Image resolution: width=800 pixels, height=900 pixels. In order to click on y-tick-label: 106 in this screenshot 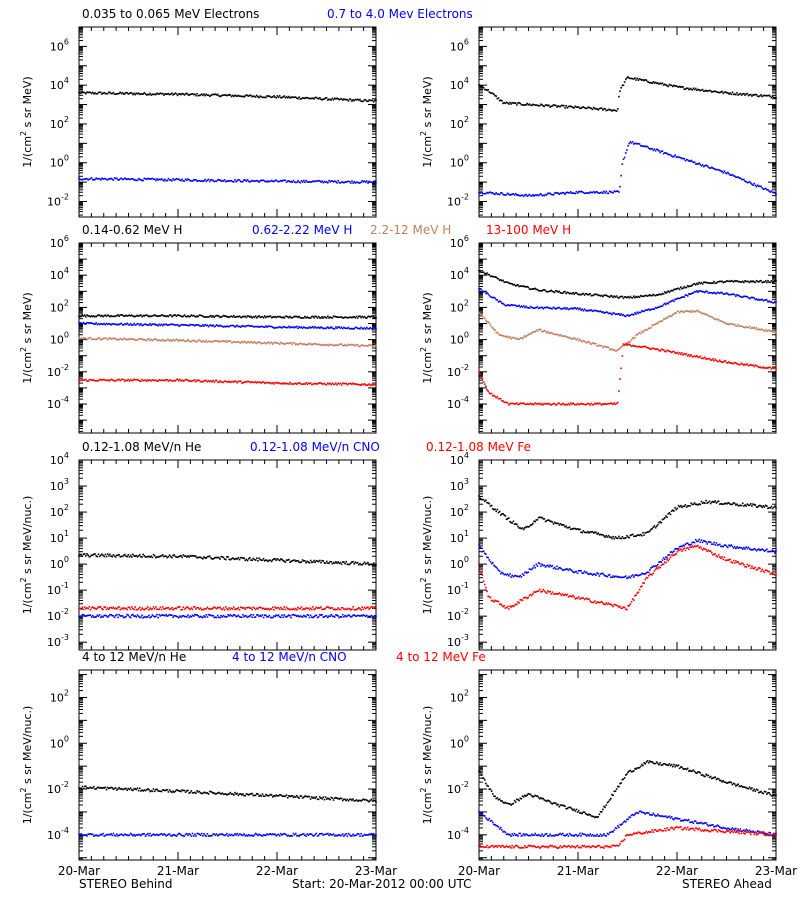, I will do `click(59, 242)`.